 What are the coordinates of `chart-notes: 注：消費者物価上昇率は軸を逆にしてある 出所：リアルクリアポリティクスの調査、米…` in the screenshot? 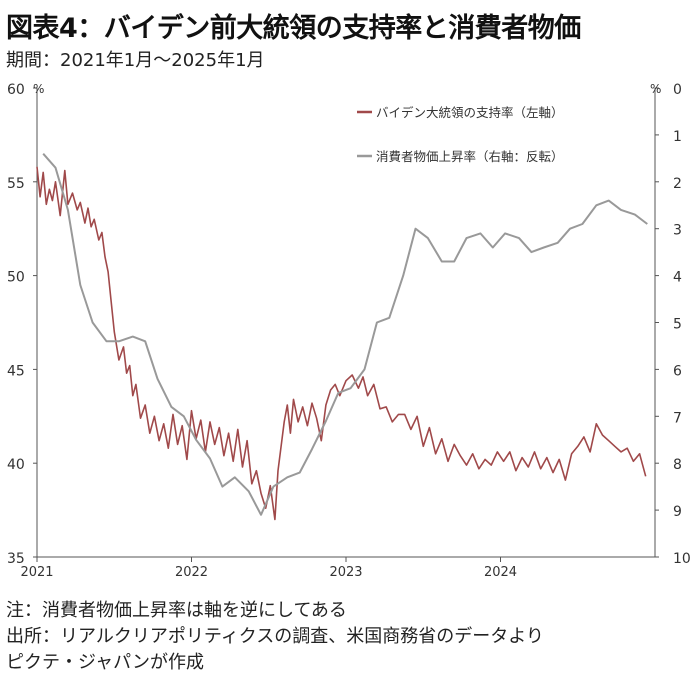 It's located at (275, 637).